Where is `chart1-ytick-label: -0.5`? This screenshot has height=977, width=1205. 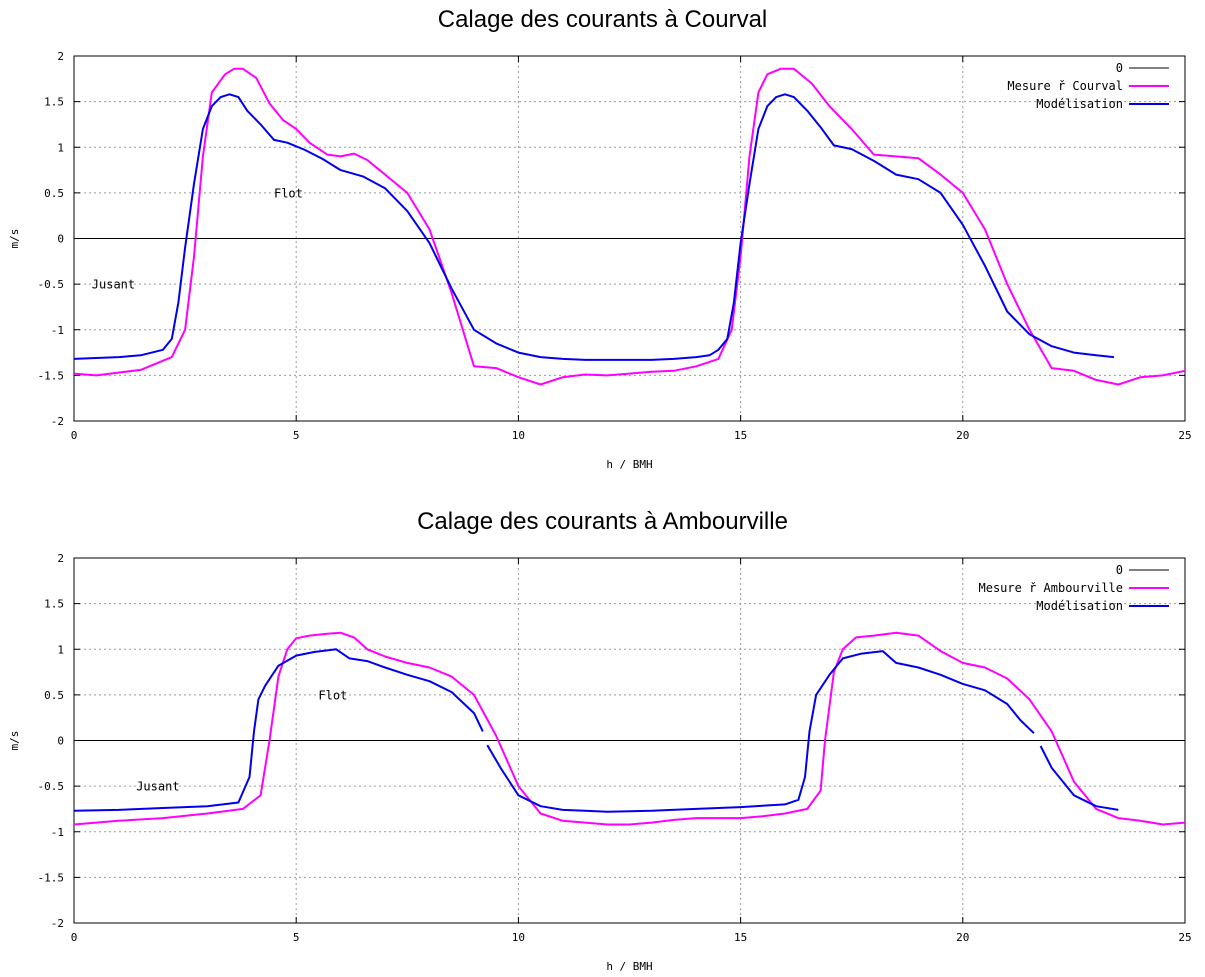
chart1-ytick-label: -0.5 is located at coordinates (51, 284).